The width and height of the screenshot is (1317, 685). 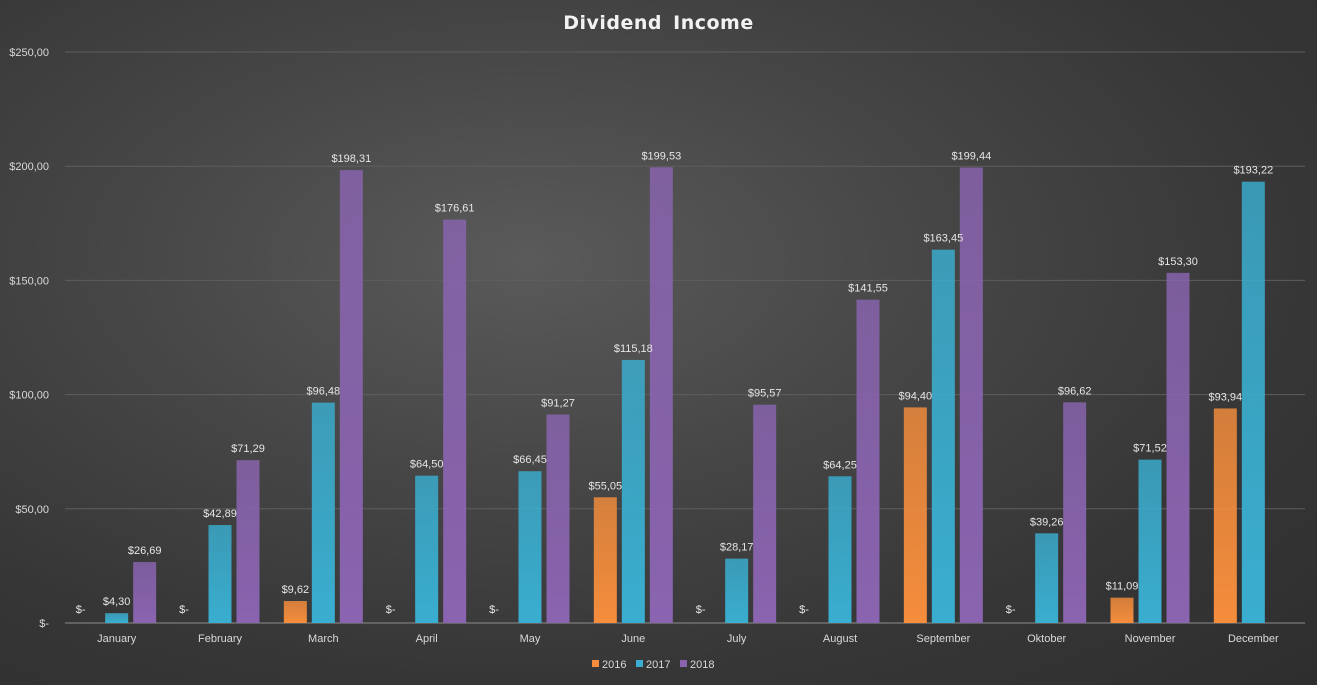 What do you see at coordinates (455, 209) in the screenshot?
I see `data-label-2018-april: $176,61` at bounding box center [455, 209].